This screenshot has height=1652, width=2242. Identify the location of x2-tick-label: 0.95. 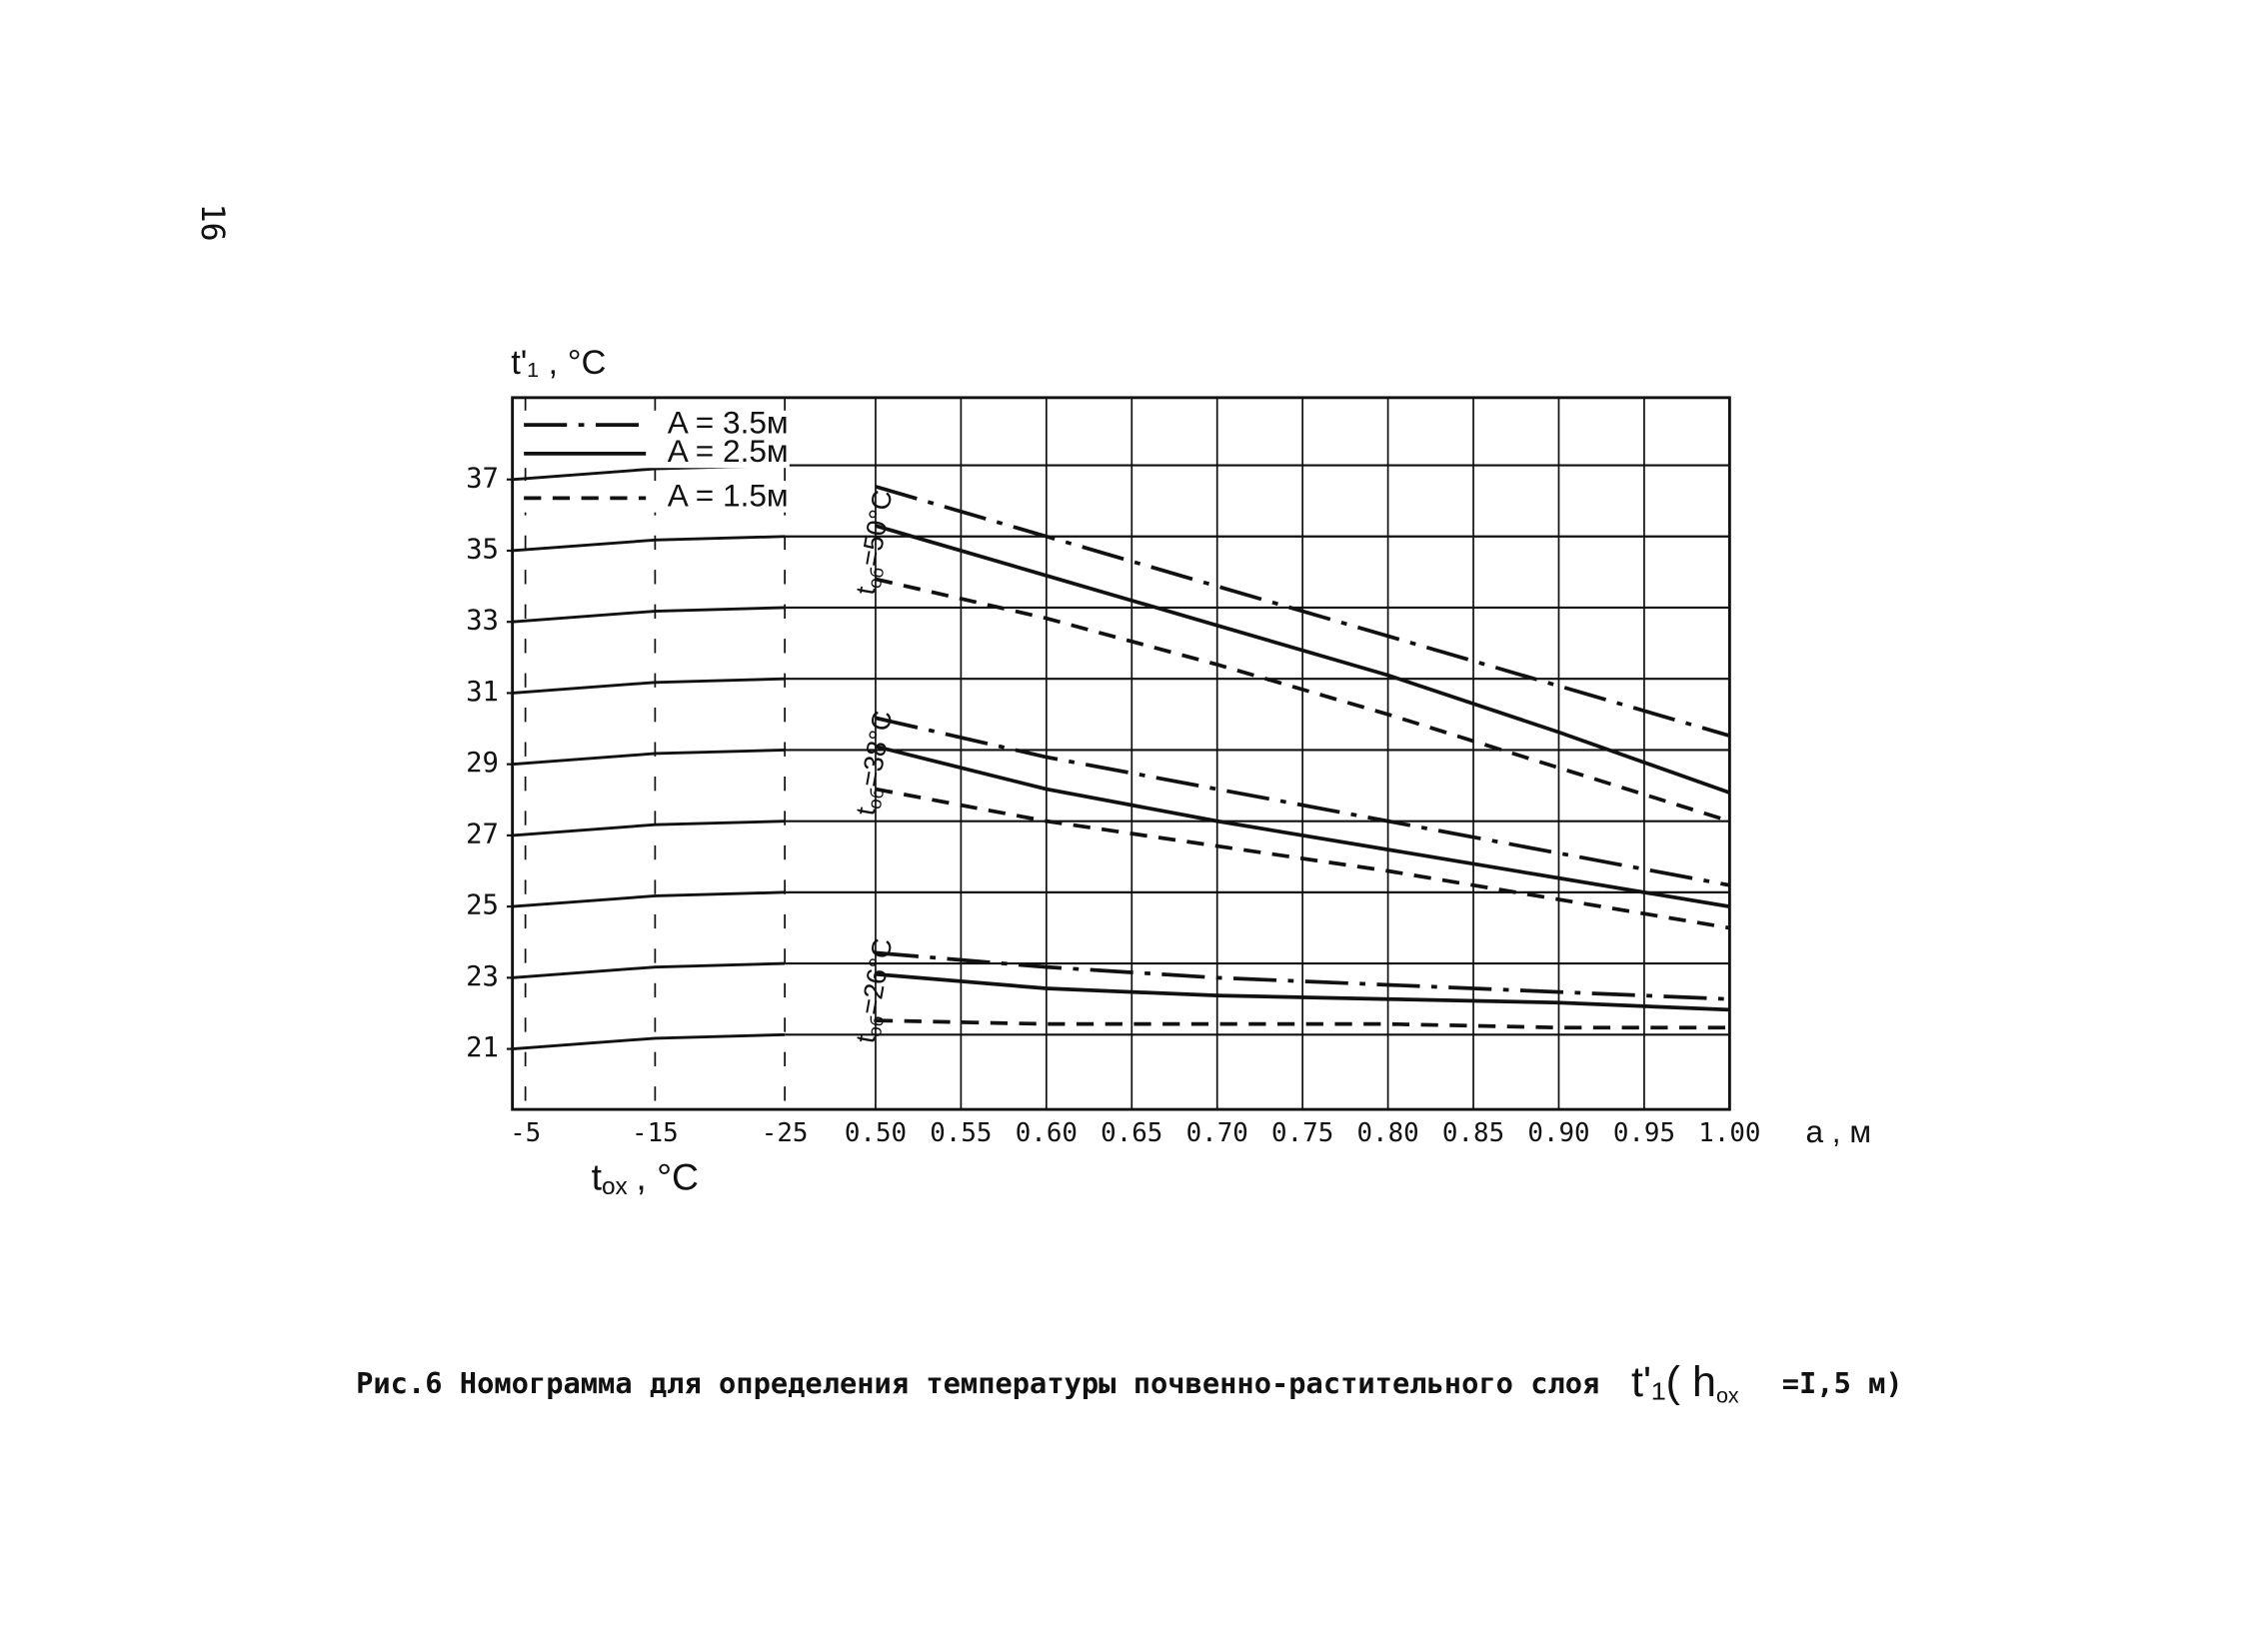
(1644, 1133).